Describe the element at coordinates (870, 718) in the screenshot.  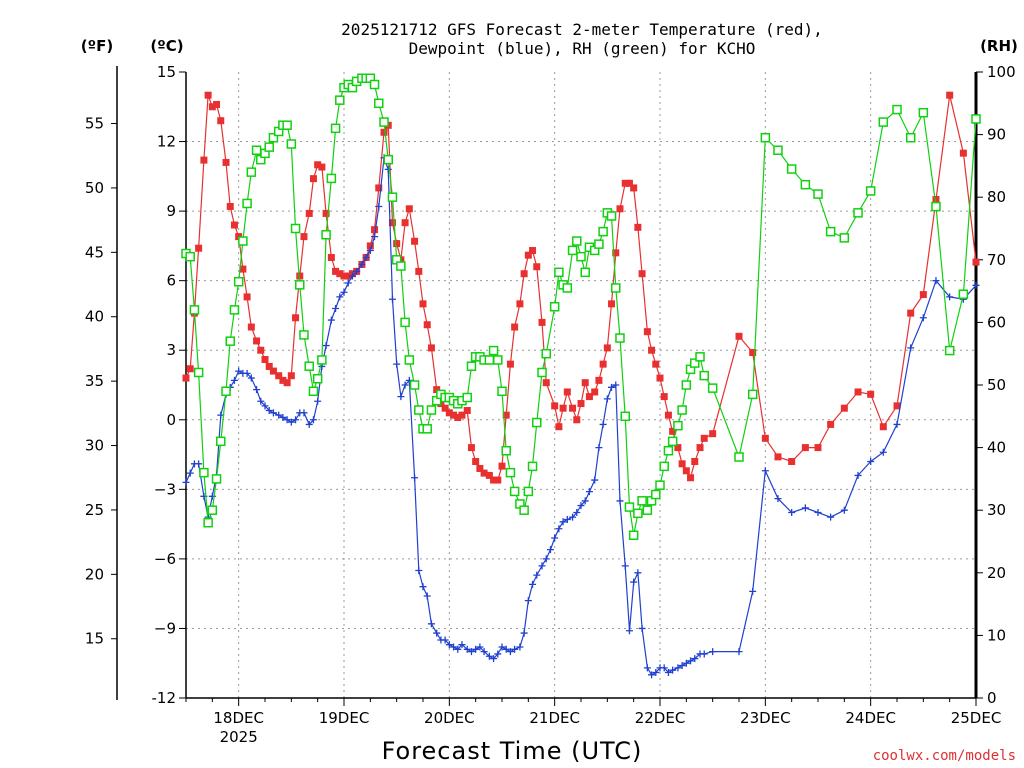
I see `time-tick-label: 24DEC` at that location.